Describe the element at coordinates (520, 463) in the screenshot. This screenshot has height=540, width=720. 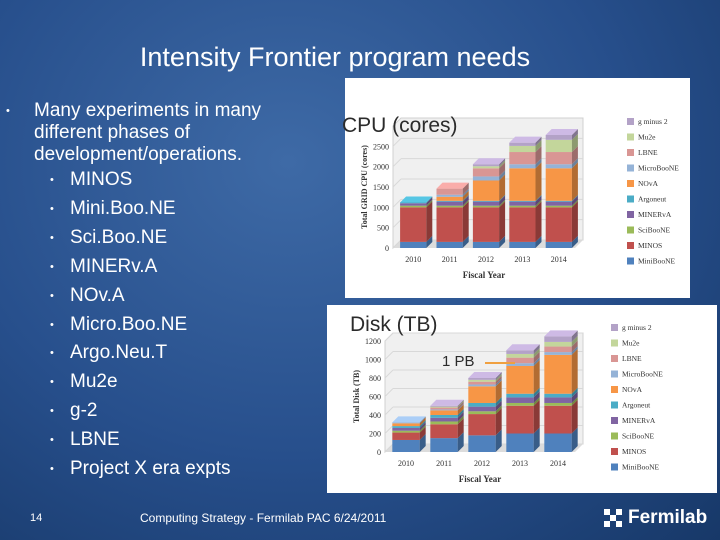
I see `x-tick-label: 2013` at that location.